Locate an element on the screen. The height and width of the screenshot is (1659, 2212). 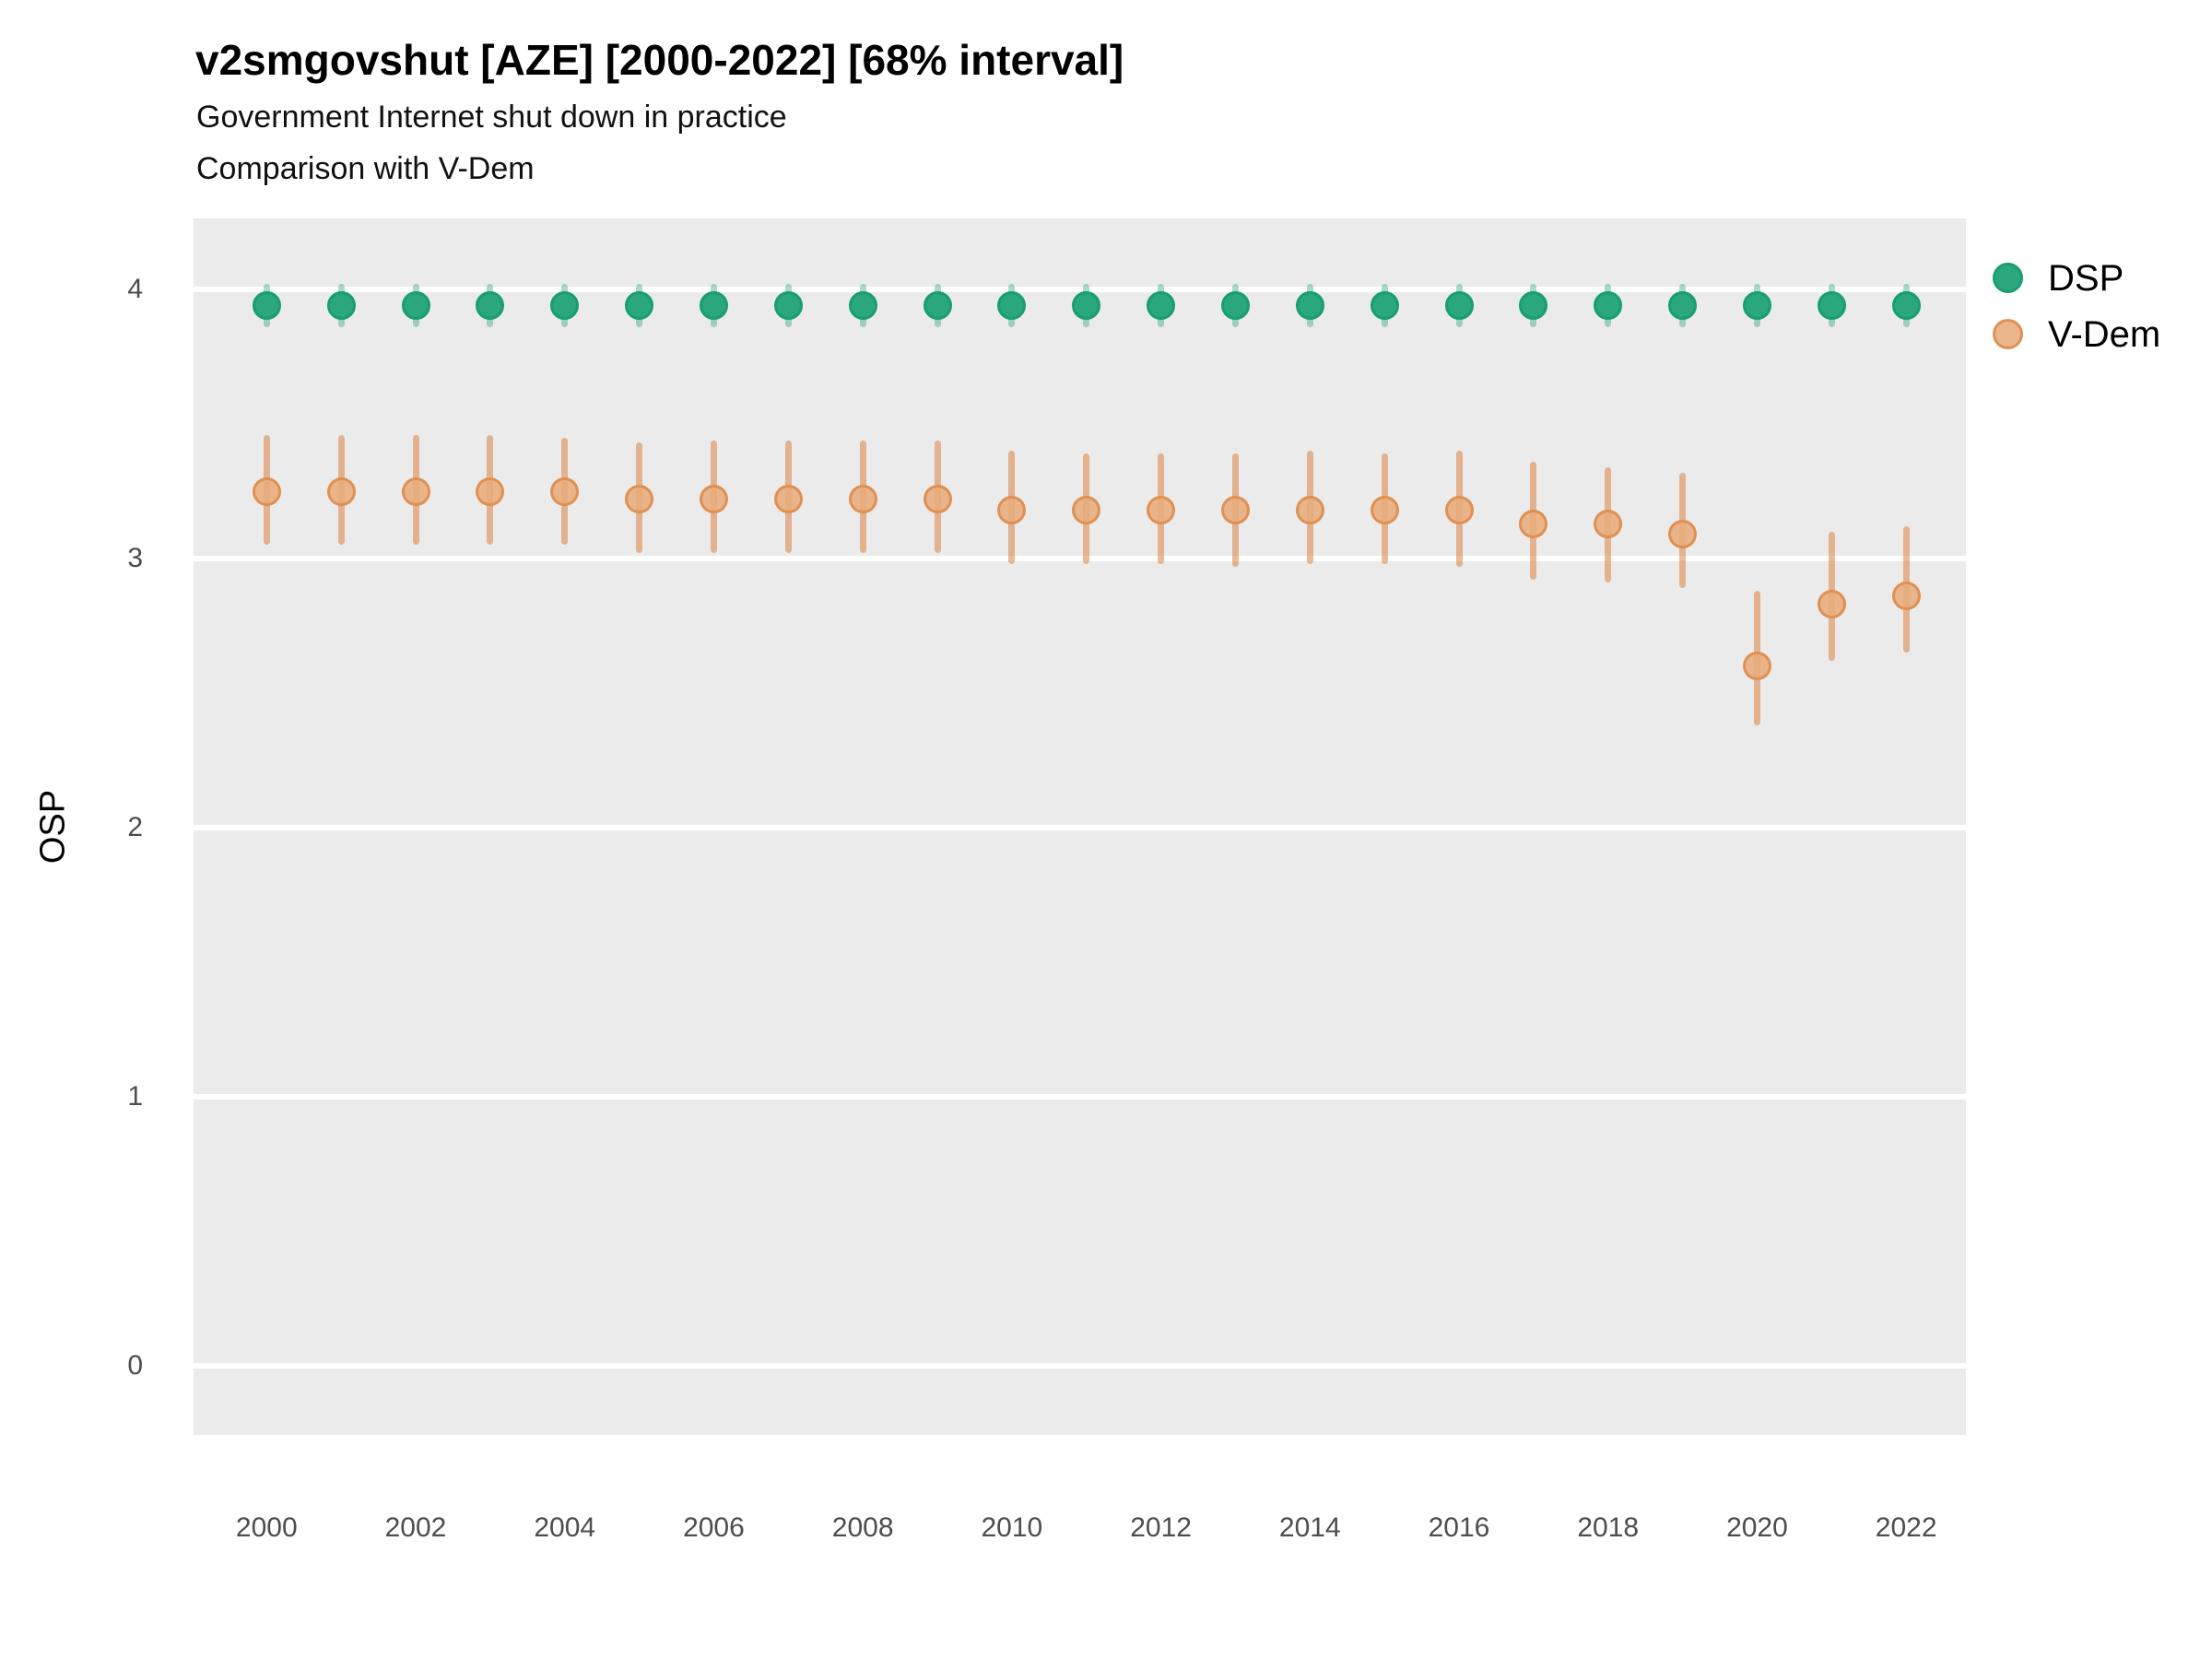
legend-entry-dsp: DSP is located at coordinates (2097, 278).